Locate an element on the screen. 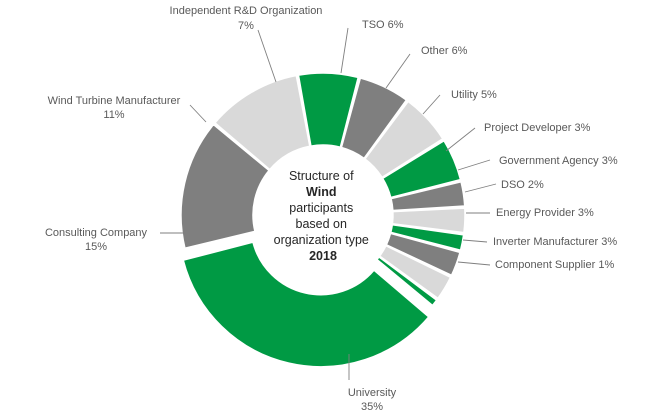  center-hole is located at coordinates (323, 215).